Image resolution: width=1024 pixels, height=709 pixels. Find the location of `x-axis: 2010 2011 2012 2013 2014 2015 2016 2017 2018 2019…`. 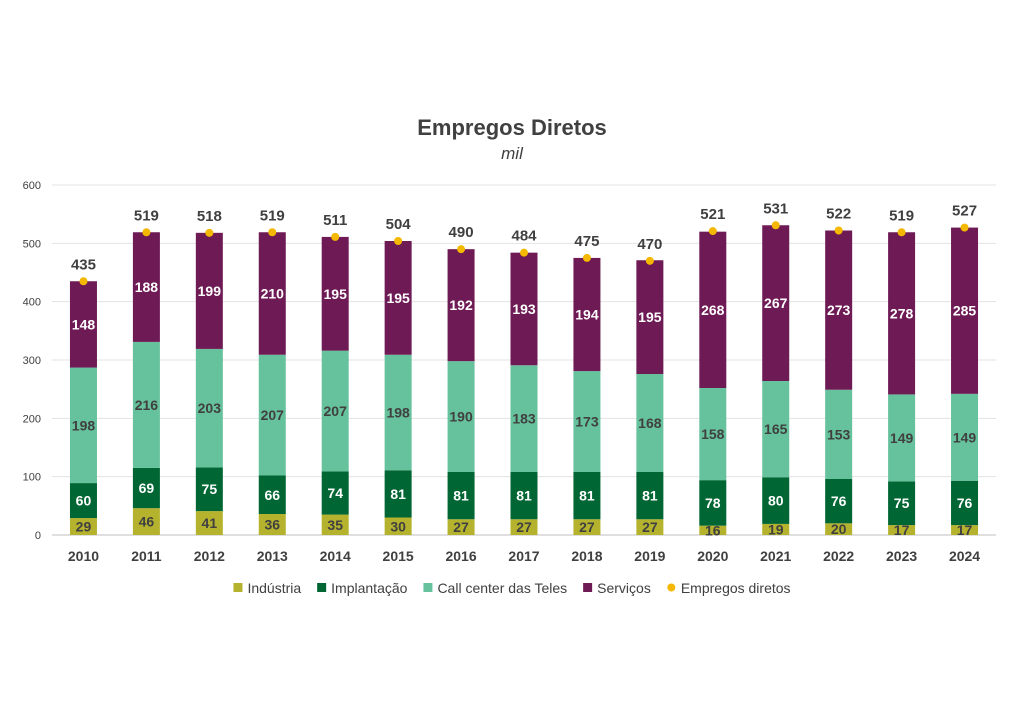

x-axis: 2010 2011 2012 2013 2014 2015 2016 2017 2018 2019… is located at coordinates (524, 556).